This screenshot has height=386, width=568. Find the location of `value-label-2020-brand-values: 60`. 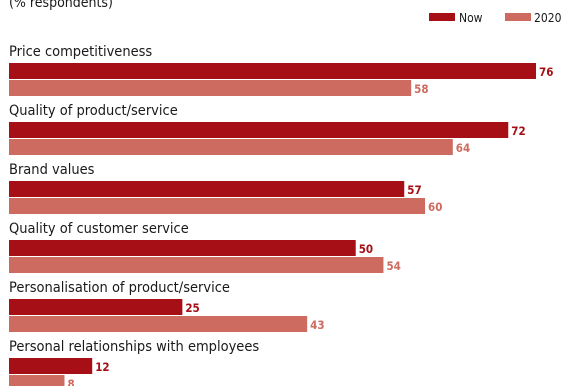

value-label-2020-brand-values: 60 is located at coordinates (435, 207).